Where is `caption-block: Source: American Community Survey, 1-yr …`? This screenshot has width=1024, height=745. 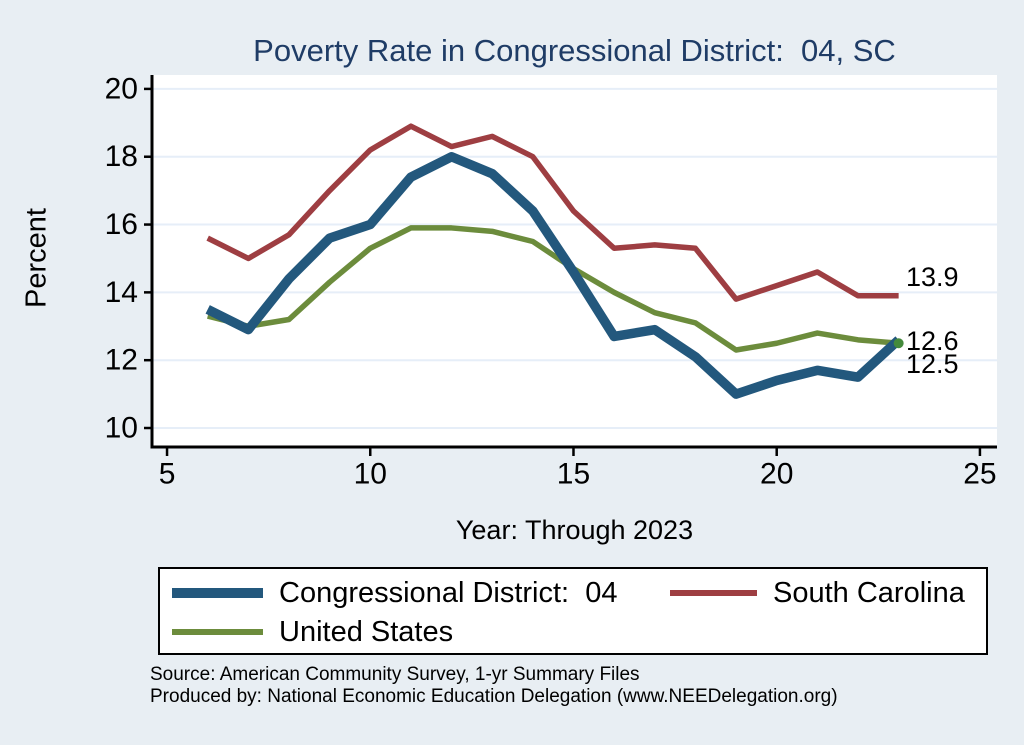 caption-block: Source: American Community Survey, 1-yr … is located at coordinates (494, 685).